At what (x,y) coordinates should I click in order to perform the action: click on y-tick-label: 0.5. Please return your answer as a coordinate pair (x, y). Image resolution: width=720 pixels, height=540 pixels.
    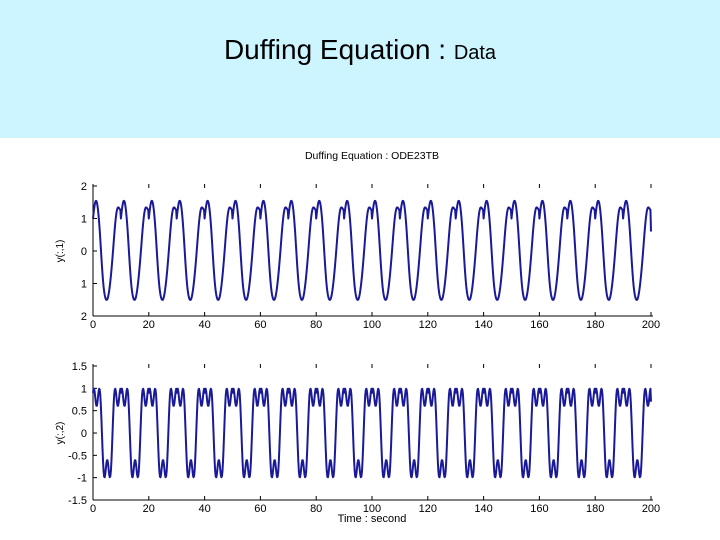
    Looking at the image, I should click on (79, 412).